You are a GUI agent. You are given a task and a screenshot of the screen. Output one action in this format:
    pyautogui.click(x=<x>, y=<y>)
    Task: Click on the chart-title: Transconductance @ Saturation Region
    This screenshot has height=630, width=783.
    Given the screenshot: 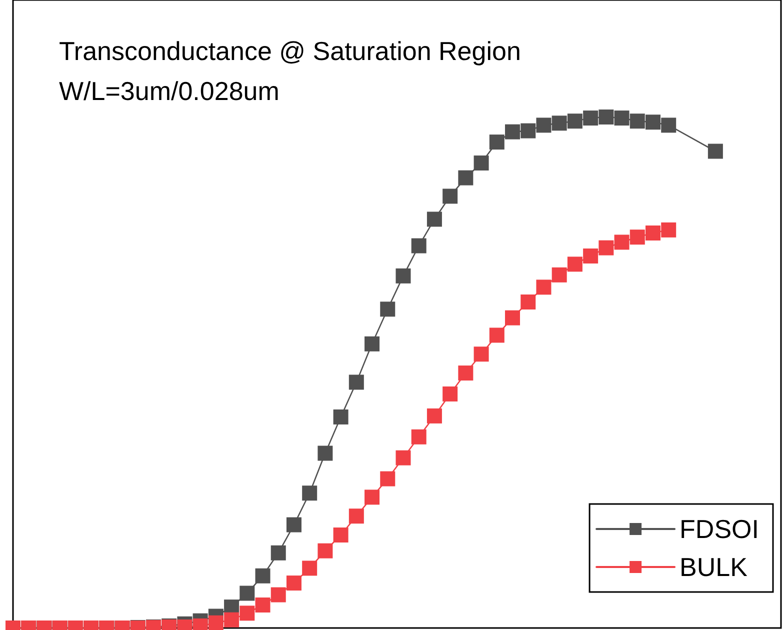 What is the action you would take?
    pyautogui.click(x=290, y=51)
    